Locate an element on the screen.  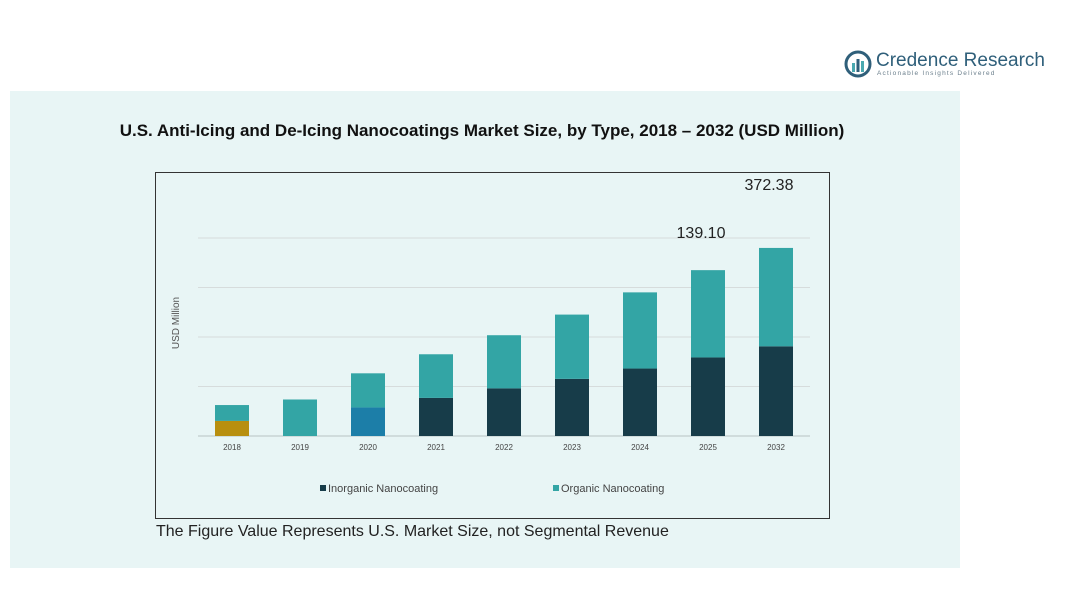
legend-label: Inorganic Nanocoating is located at coordinates (383, 489).